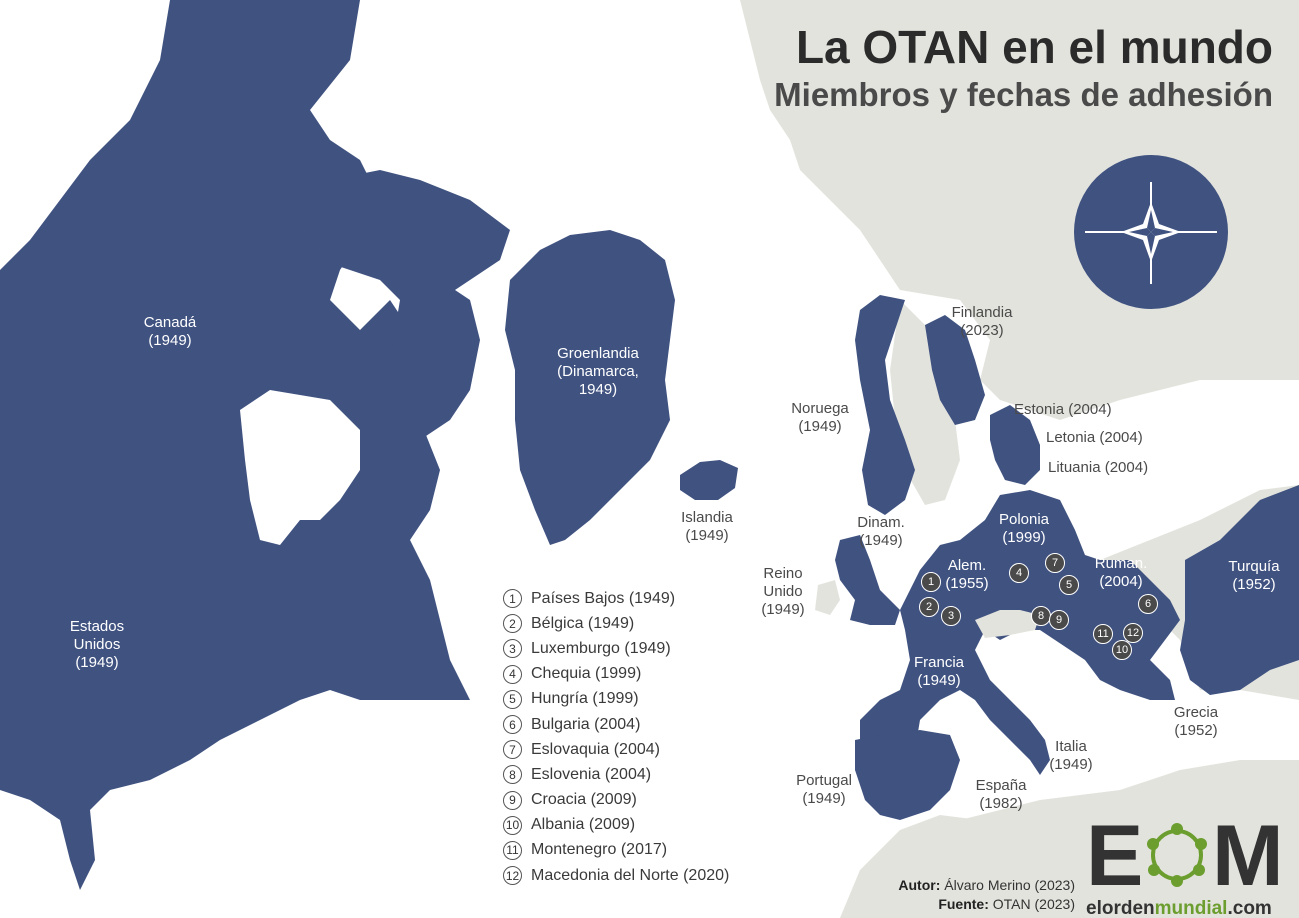  What do you see at coordinates (512, 624) in the screenshot?
I see `legend-number: 2` at bounding box center [512, 624].